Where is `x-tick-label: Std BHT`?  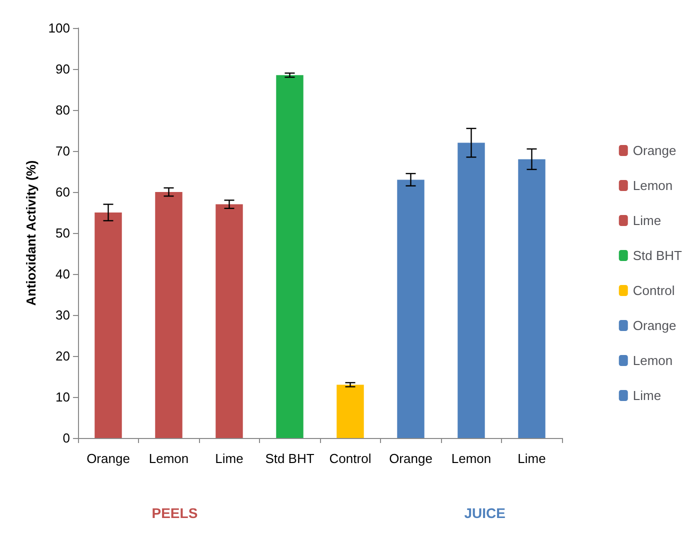
x-tick-label: Std BHT is located at coordinates (289, 458).